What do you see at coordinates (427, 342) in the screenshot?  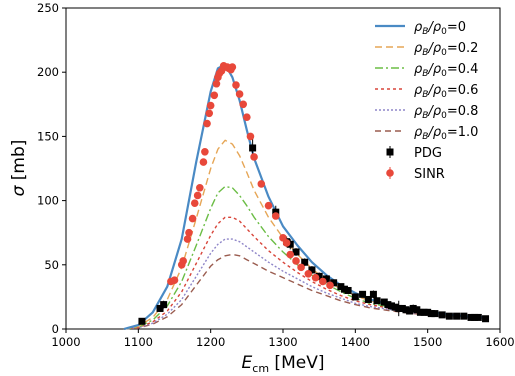 I see `x-tick-label: 1500` at bounding box center [427, 342].